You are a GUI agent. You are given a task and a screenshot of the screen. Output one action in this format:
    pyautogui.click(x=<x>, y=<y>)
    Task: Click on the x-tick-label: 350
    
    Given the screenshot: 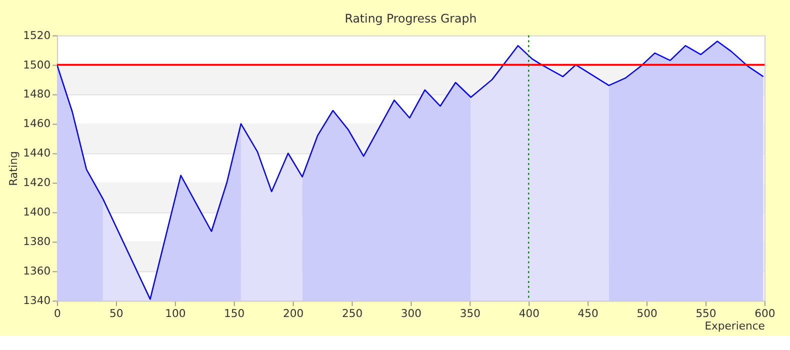 What is the action you would take?
    pyautogui.click(x=470, y=313)
    